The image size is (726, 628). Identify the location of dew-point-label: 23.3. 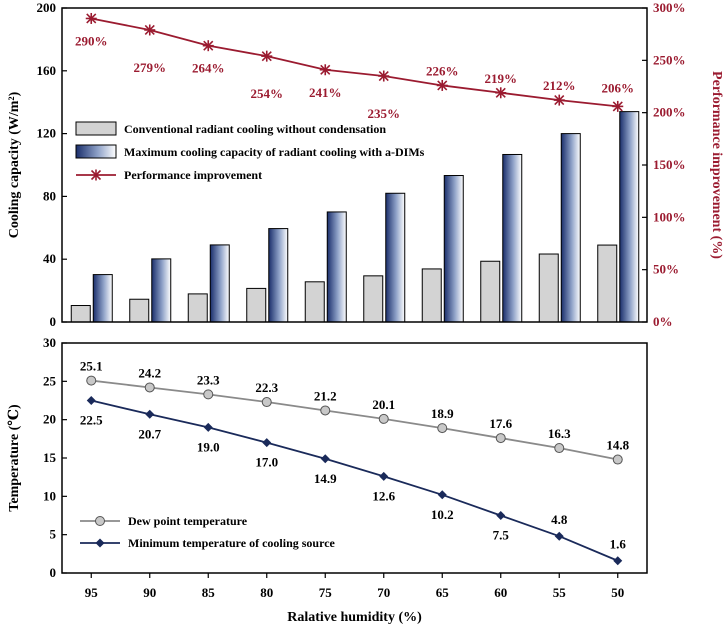
(208, 379).